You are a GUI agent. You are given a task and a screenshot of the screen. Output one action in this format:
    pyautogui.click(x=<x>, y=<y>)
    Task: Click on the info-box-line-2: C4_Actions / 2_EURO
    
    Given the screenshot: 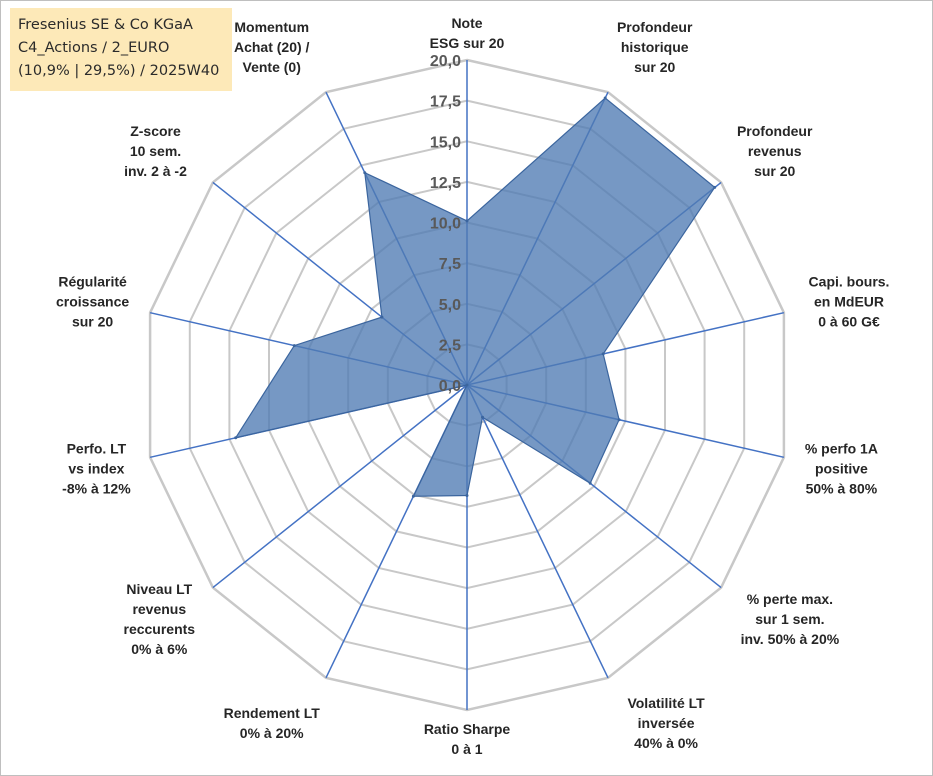 What is the action you would take?
    pyautogui.click(x=94, y=48)
    